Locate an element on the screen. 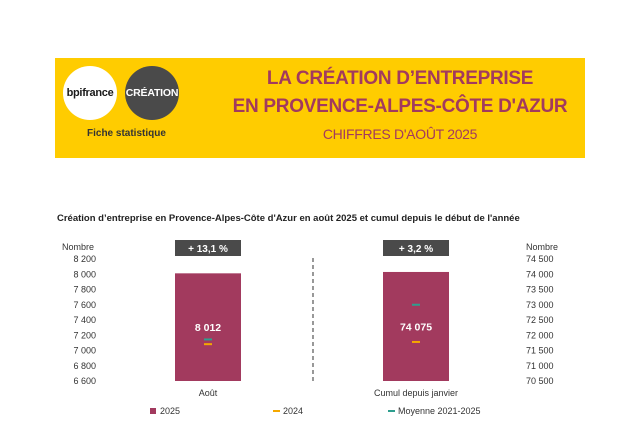 This screenshot has width=640, height=430. legend-label: 2025 is located at coordinates (170, 411).